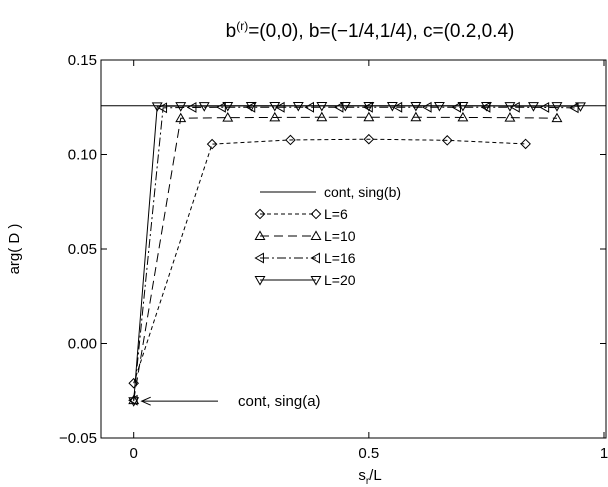 This screenshot has height=487, width=608. What do you see at coordinates (82, 249) in the screenshot?
I see `y-tick-label: 0.05` at bounding box center [82, 249].